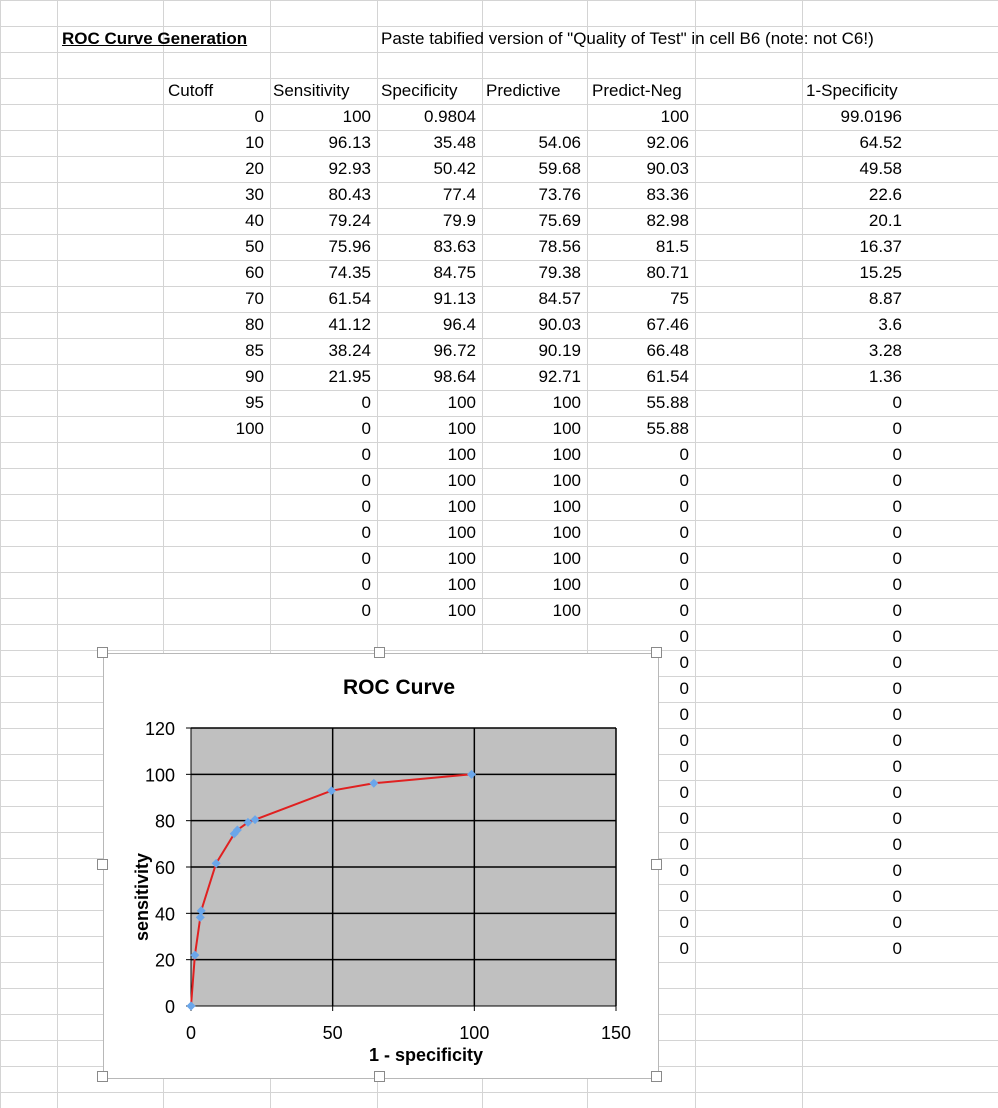  Describe the element at coordinates (523, 90) in the screenshot. I see `header-predictive: Predictive` at that location.